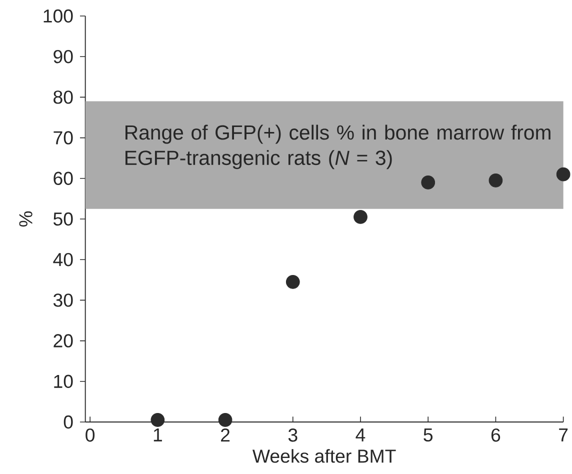 The height and width of the screenshot is (474, 572). What do you see at coordinates (158, 435) in the screenshot?
I see `x-tick-label: 1` at bounding box center [158, 435].